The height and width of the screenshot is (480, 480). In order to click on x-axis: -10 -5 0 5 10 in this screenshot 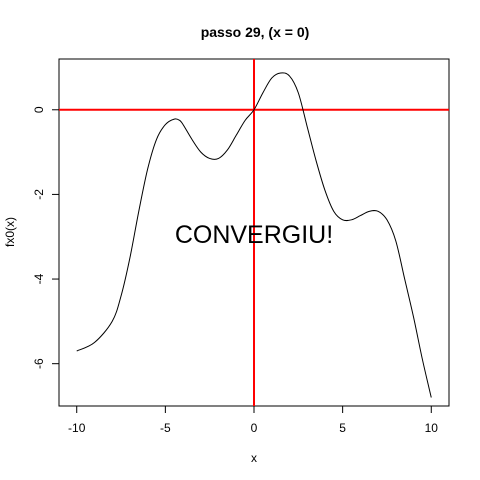, I will do `click(253, 420)`.